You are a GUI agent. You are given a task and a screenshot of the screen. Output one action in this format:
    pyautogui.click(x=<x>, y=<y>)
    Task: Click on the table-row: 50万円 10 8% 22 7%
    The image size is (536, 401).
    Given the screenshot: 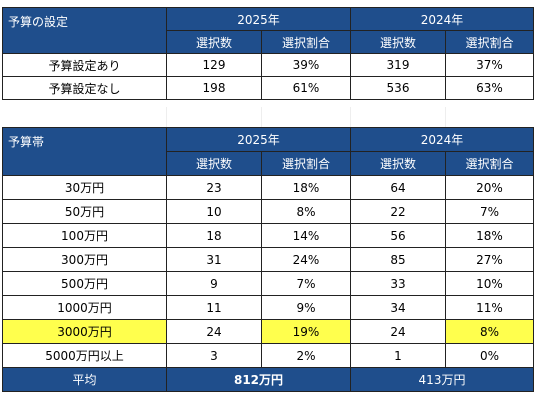 What is the action you would take?
    pyautogui.click(x=268, y=211)
    